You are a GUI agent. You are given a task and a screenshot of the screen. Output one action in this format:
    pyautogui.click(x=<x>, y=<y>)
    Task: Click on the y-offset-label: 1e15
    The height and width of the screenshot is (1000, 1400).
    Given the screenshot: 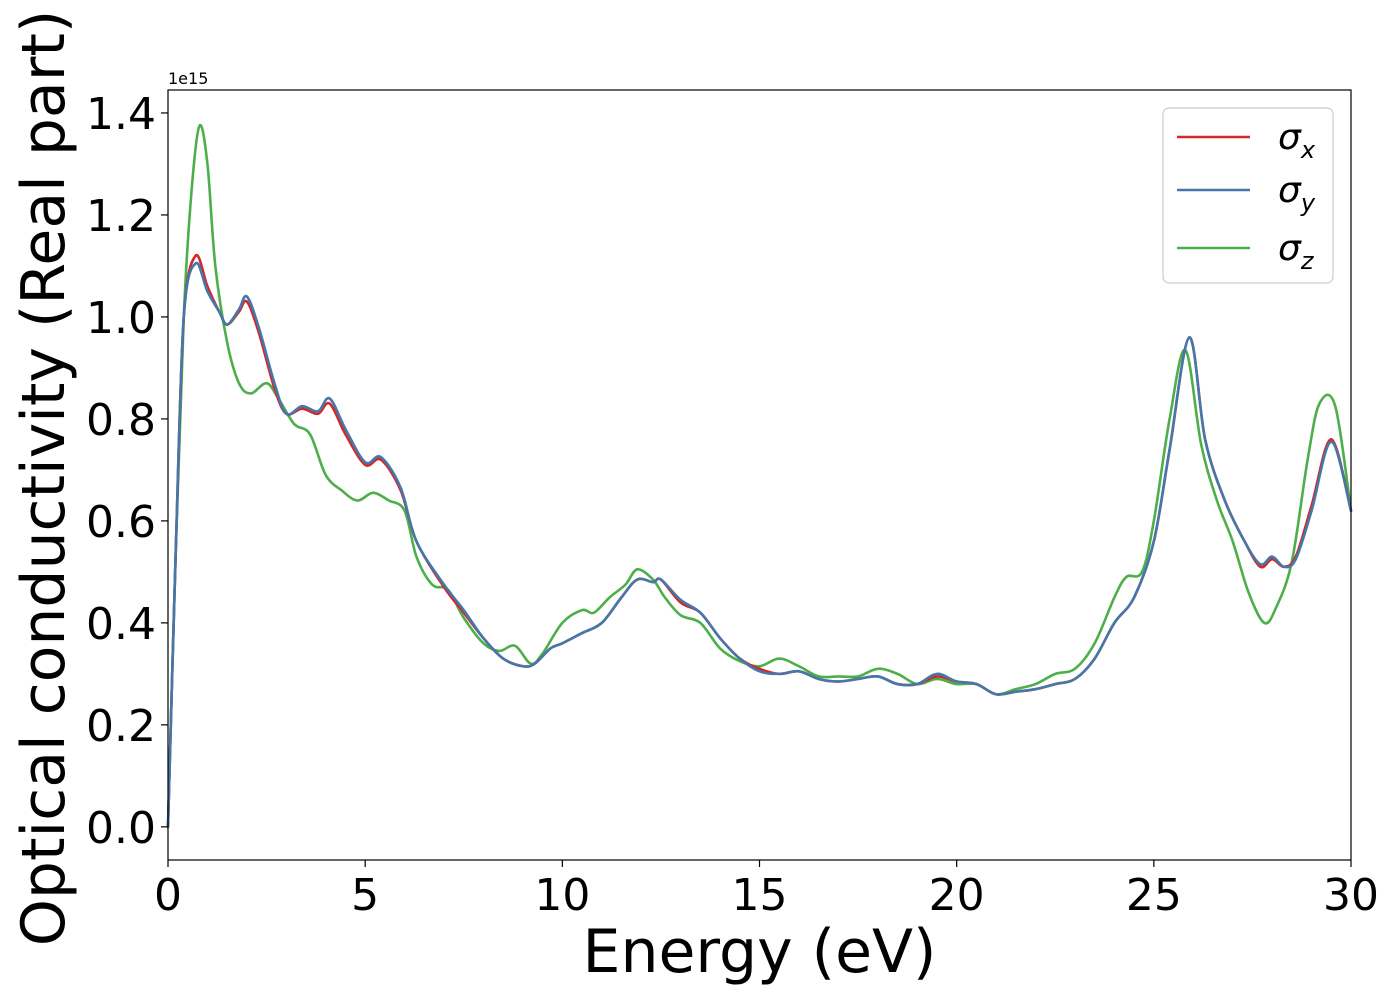 What is the action you would take?
    pyautogui.click(x=188, y=78)
    